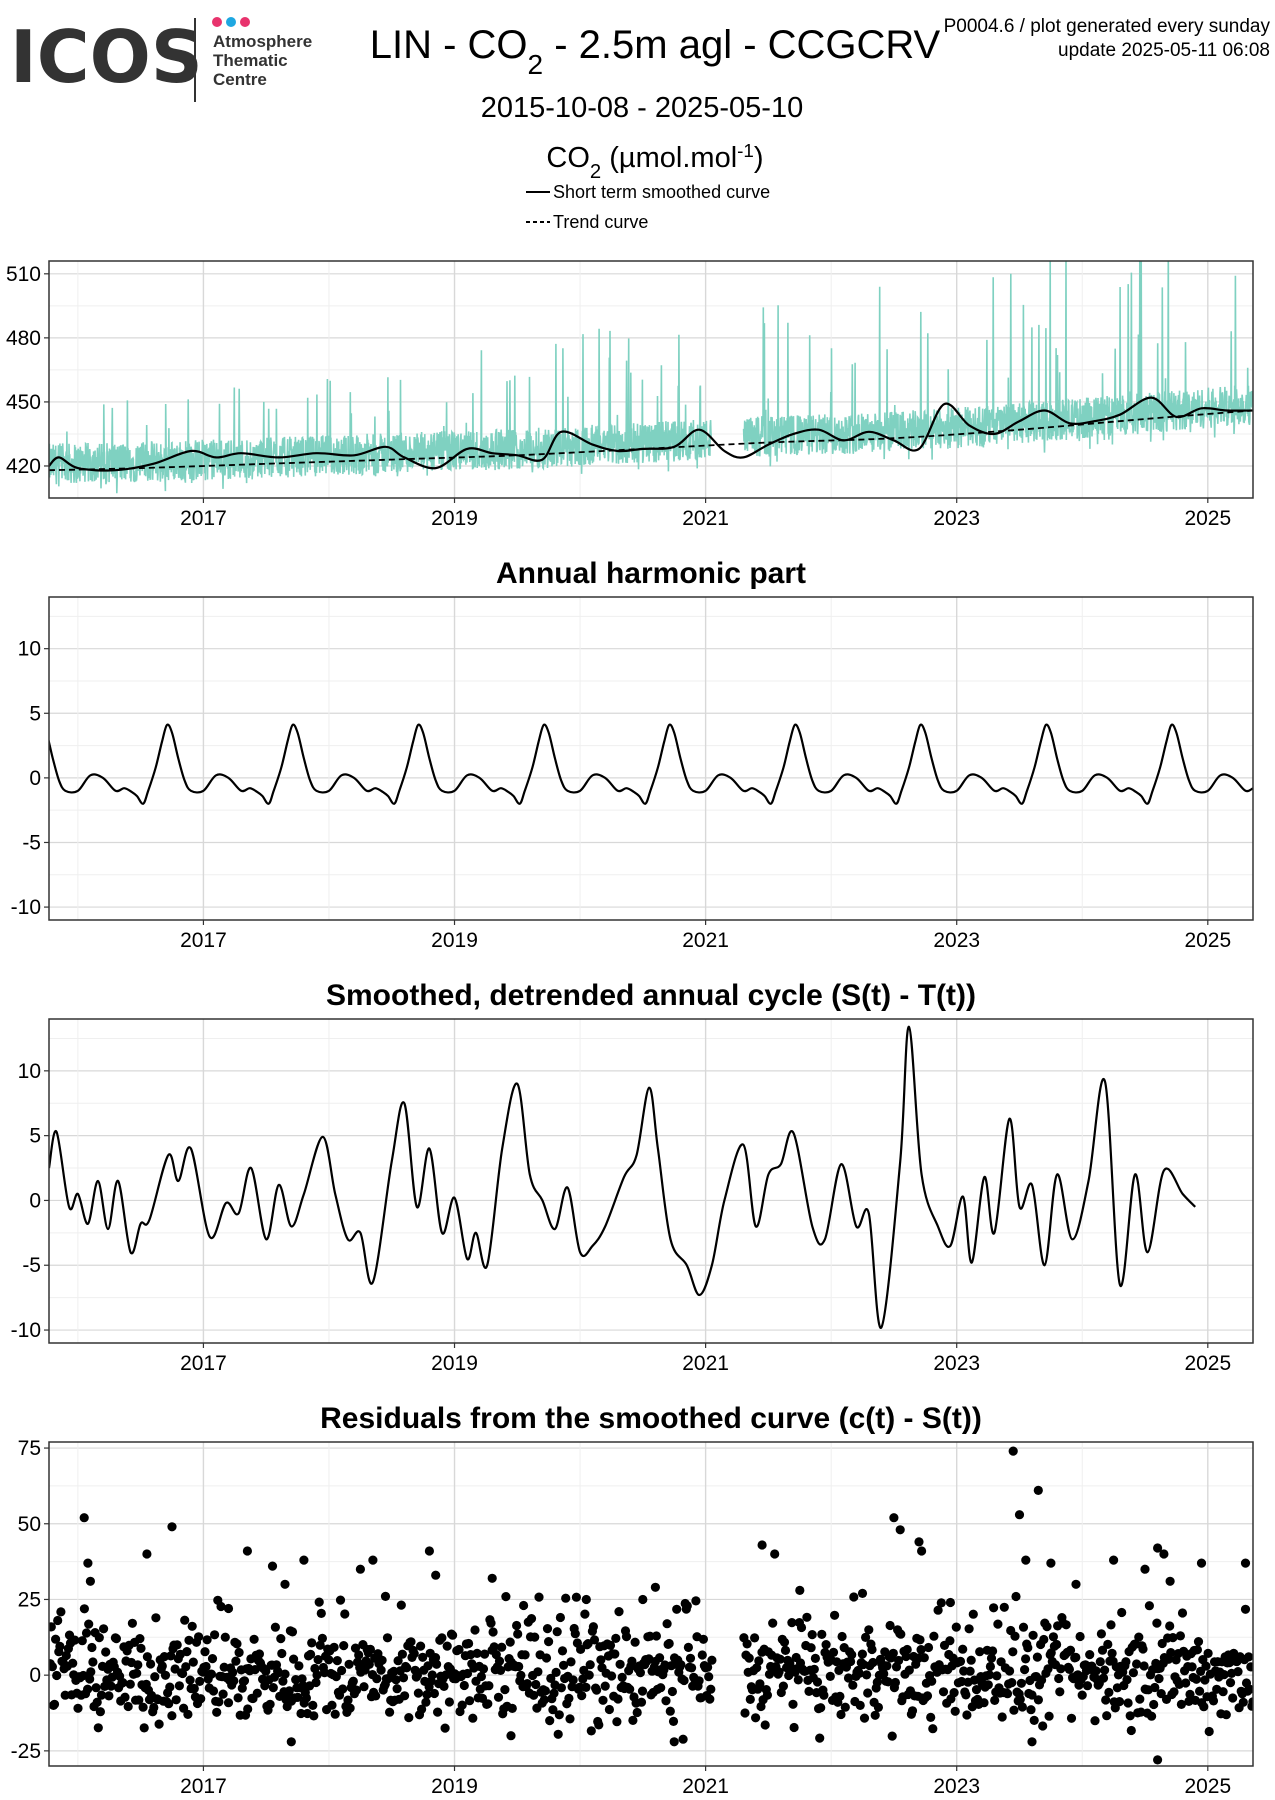 The height and width of the screenshot is (1800, 1275). Describe the element at coordinates (1107, 26) in the screenshot. I see `meta-version: P0004.6 / plot generated every sunday` at that location.